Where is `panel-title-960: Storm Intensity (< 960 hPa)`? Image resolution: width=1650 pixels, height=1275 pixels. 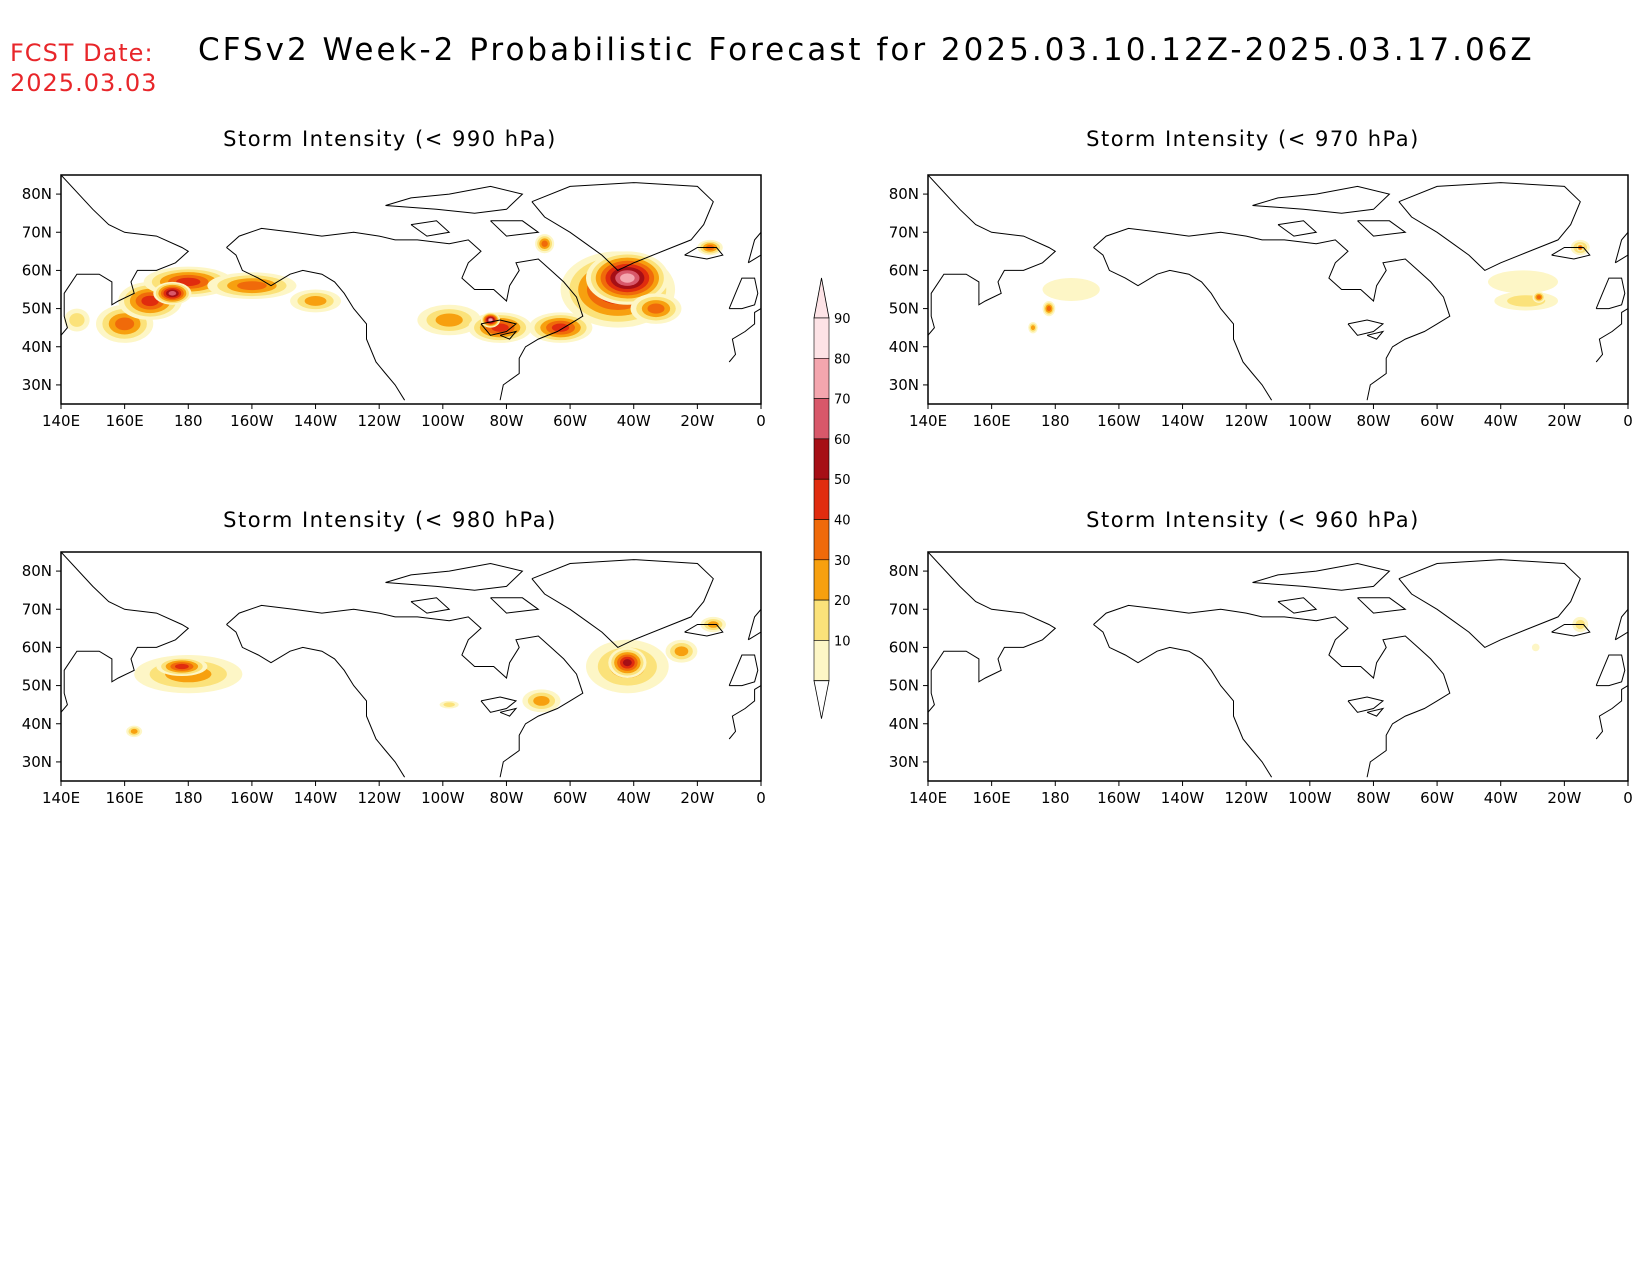 panel-title-960: Storm Intensity (< 960 hPa) is located at coordinates (1253, 520).